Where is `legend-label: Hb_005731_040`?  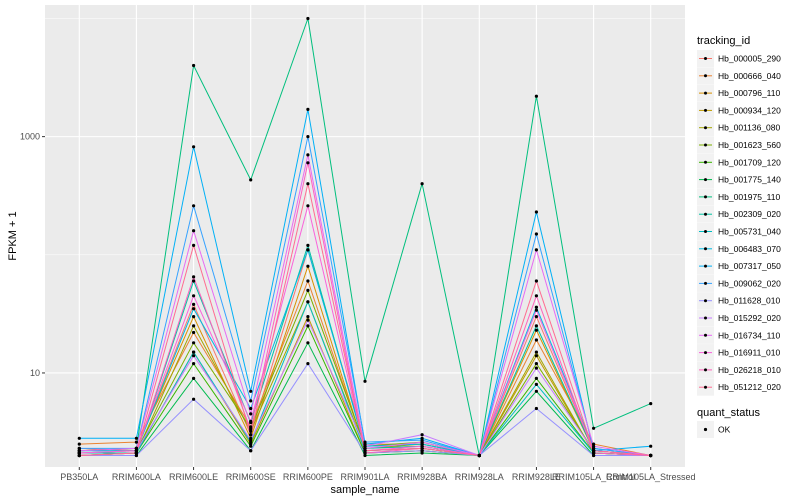 legend-label: Hb_005731_040 is located at coordinates (749, 232).